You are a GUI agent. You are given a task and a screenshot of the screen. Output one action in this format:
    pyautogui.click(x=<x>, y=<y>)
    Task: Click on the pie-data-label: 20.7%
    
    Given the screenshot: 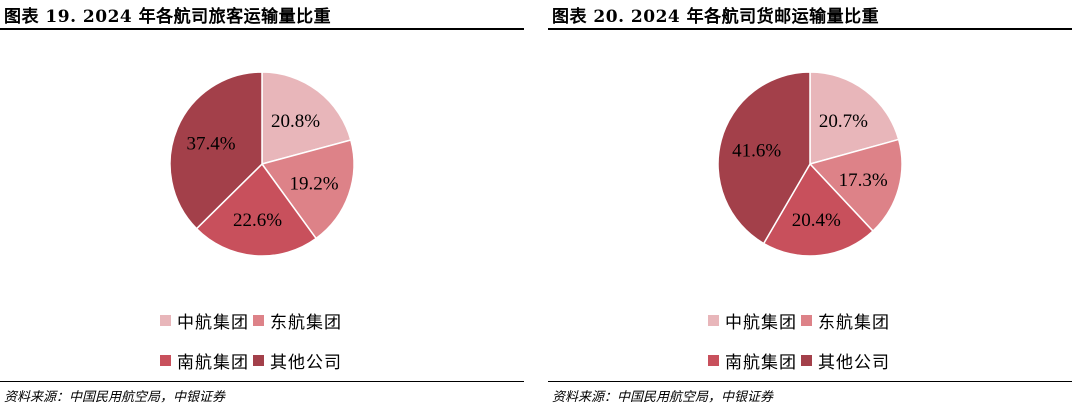 What is the action you would take?
    pyautogui.click(x=843, y=121)
    